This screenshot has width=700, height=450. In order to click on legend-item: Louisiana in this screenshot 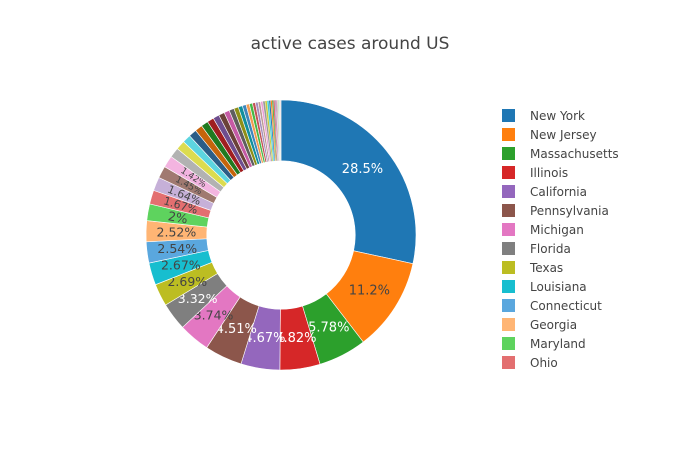, I will do `click(560, 286)`.